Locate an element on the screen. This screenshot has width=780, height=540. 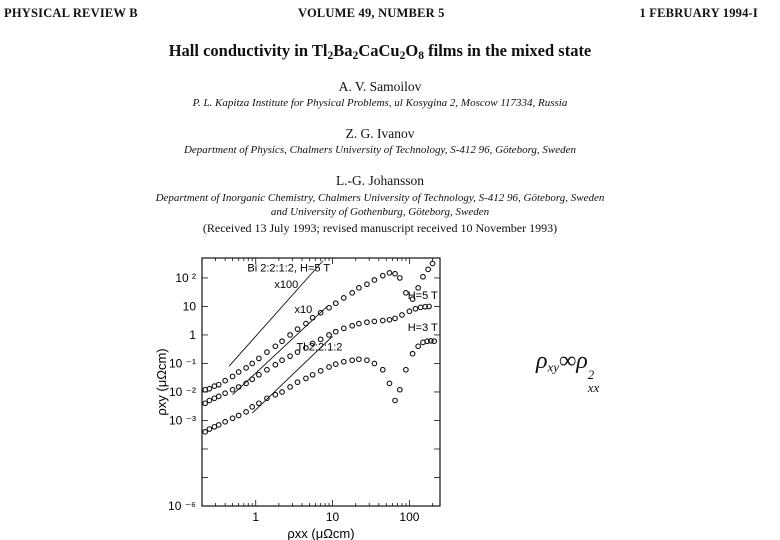
title-part-2: CaCu is located at coordinates (379, 50).